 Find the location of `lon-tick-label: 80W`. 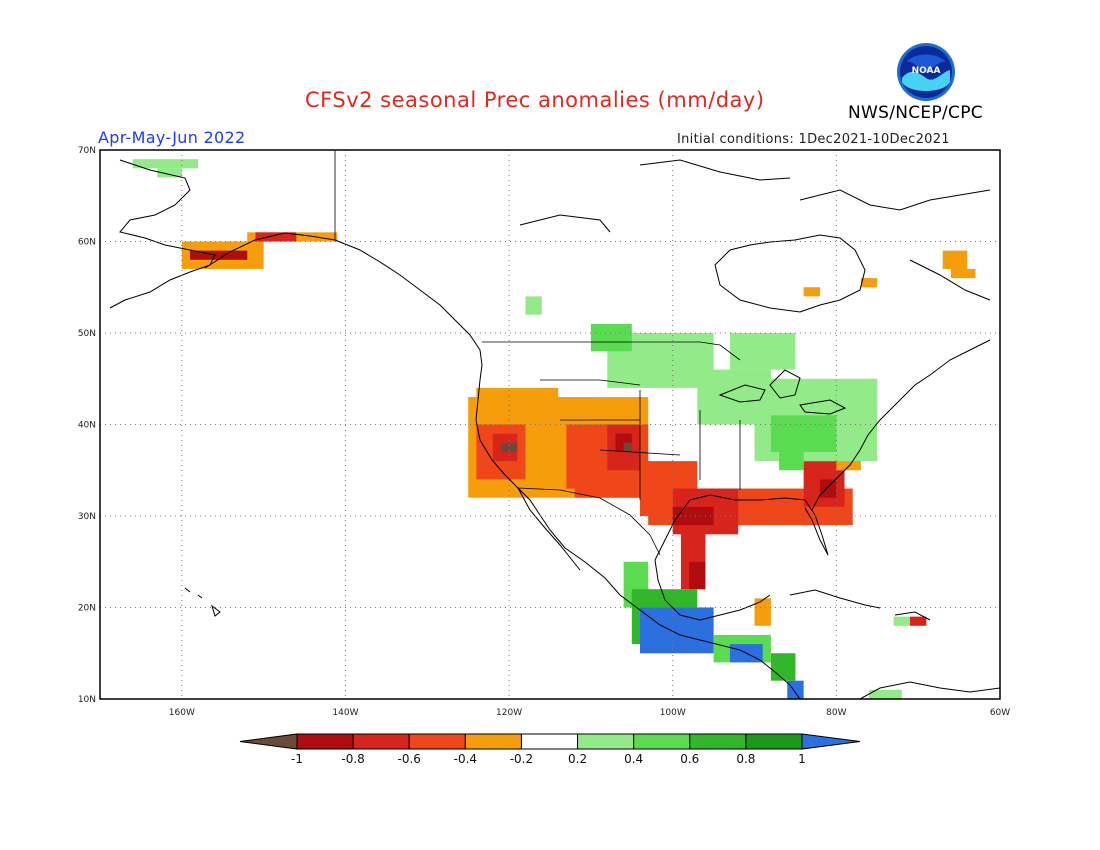

lon-tick-label: 80W is located at coordinates (836, 713).